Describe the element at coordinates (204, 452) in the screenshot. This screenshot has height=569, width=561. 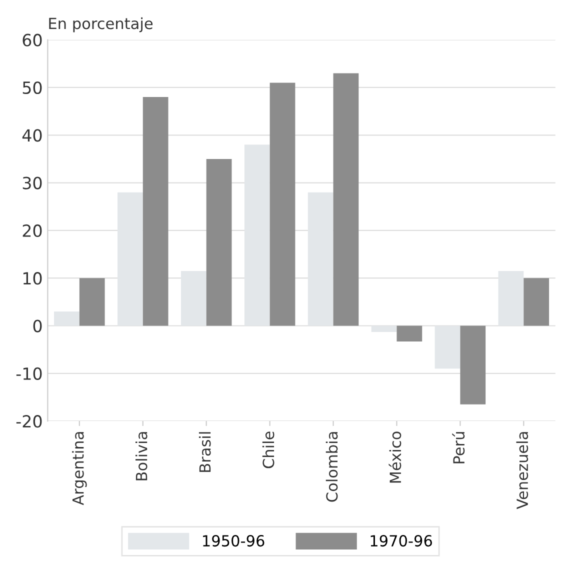
I see `x-tick-label: Brasil` at that location.